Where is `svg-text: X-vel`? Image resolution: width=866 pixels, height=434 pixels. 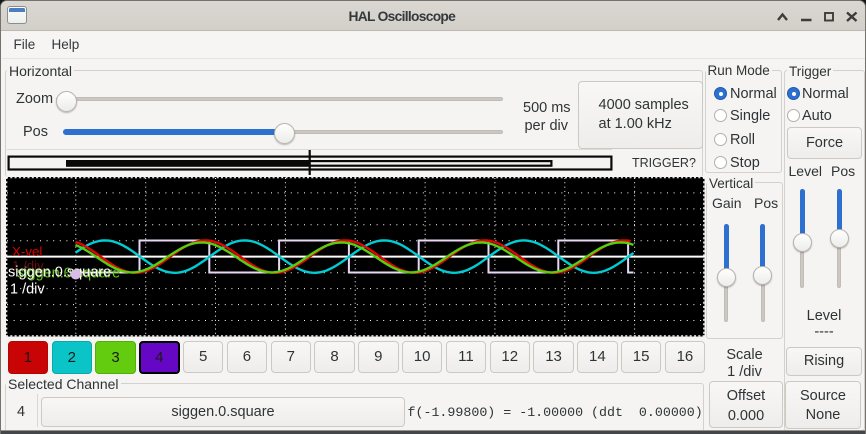 svg-text: X-vel is located at coordinates (27, 251).